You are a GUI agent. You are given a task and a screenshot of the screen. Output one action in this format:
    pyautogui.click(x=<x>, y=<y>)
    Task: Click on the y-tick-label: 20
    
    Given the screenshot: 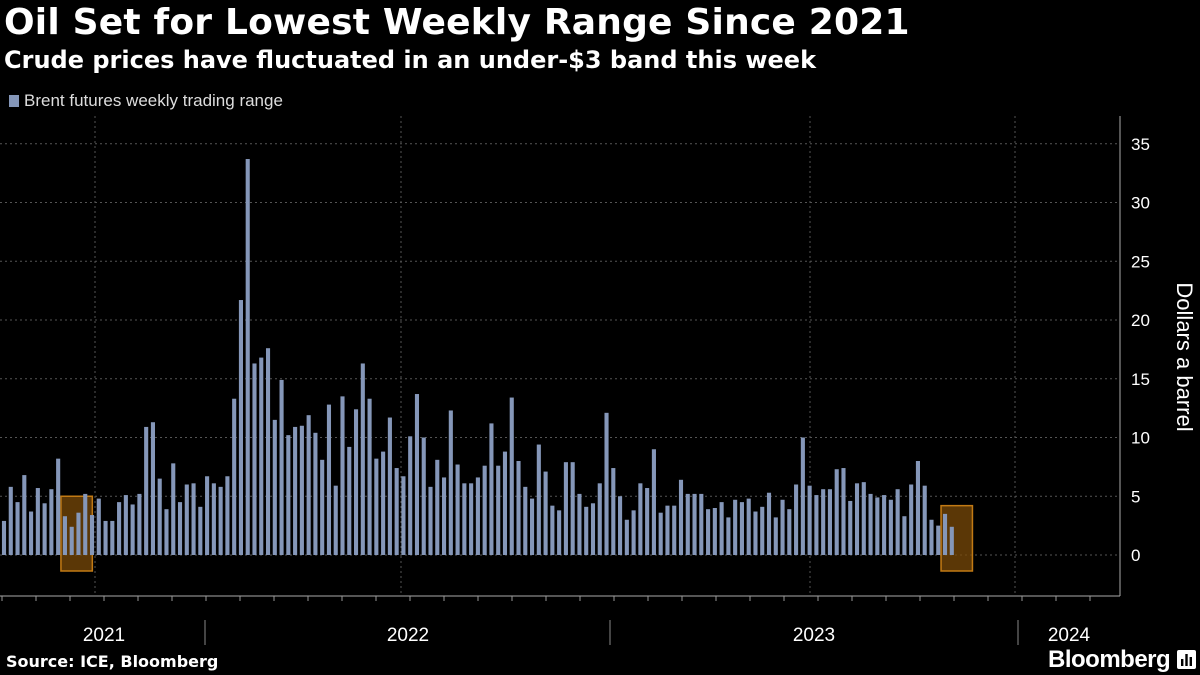 What is the action you would take?
    pyautogui.click(x=1140, y=320)
    